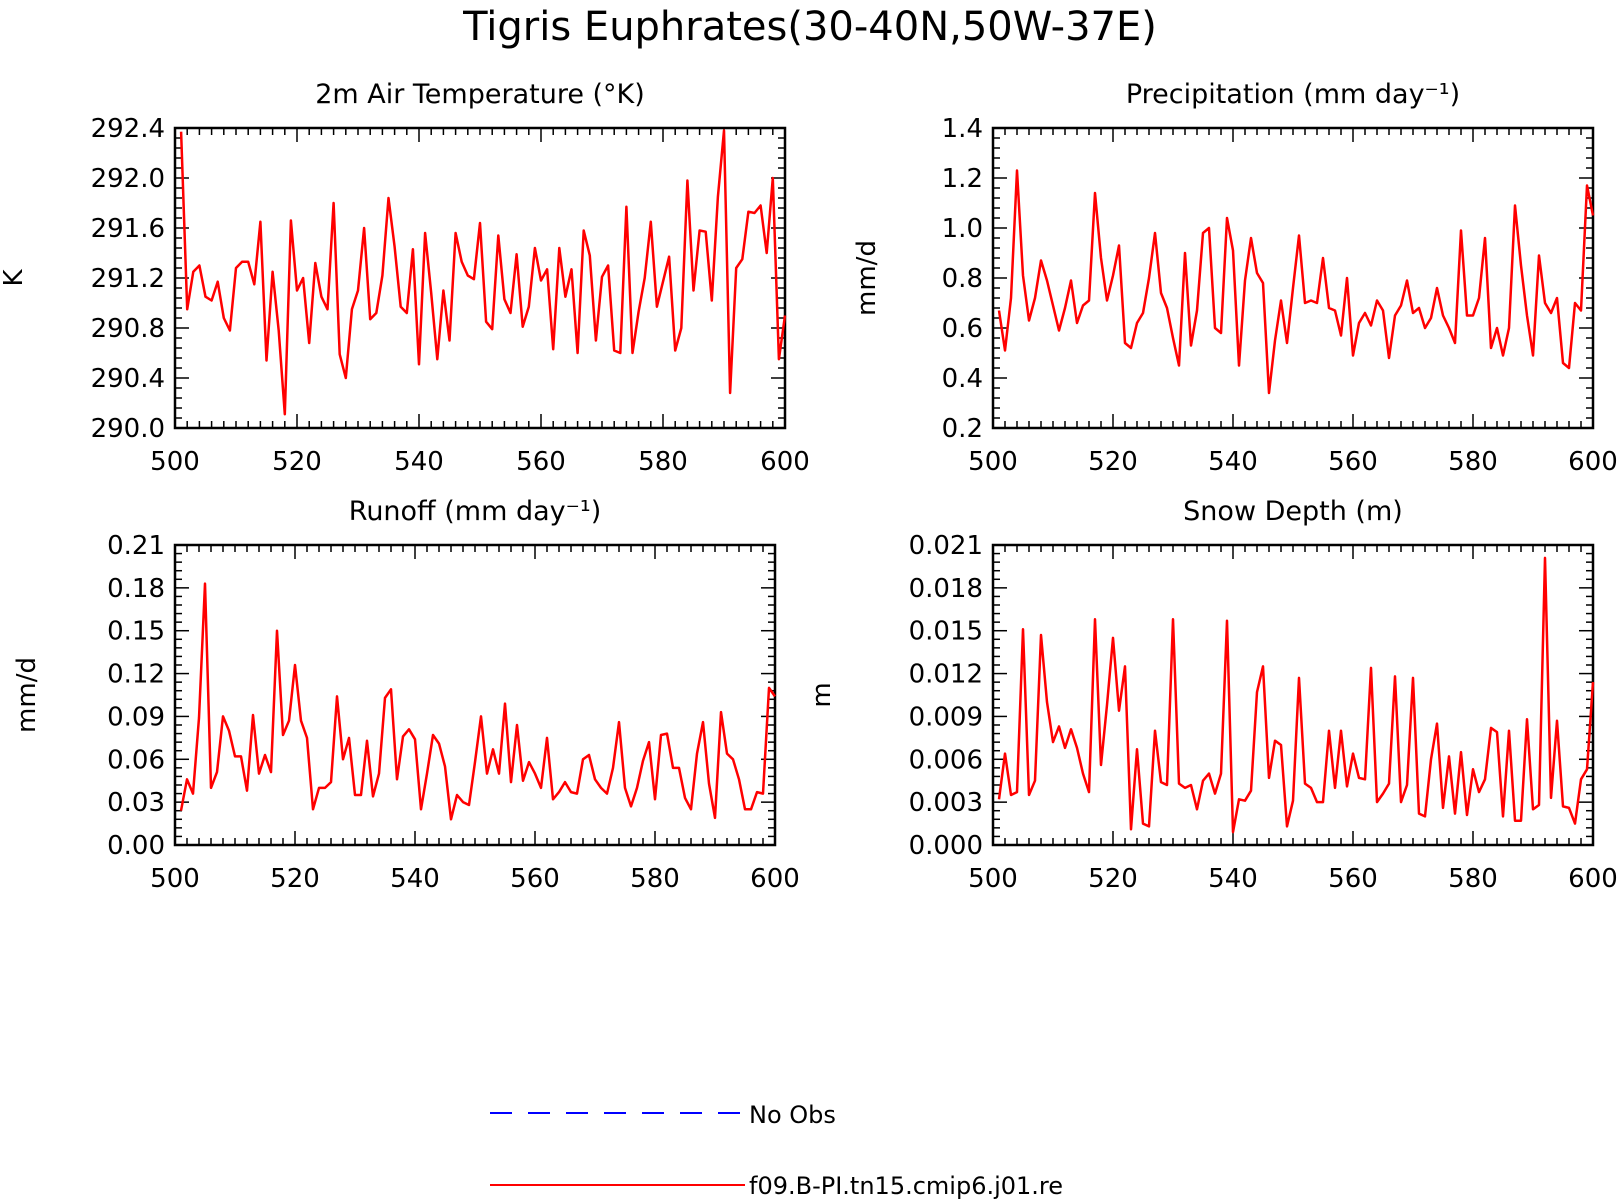 Image resolution: width=1621 pixels, height=1202 pixels. I want to click on y-tick-label: 1.4, so click(962, 129).